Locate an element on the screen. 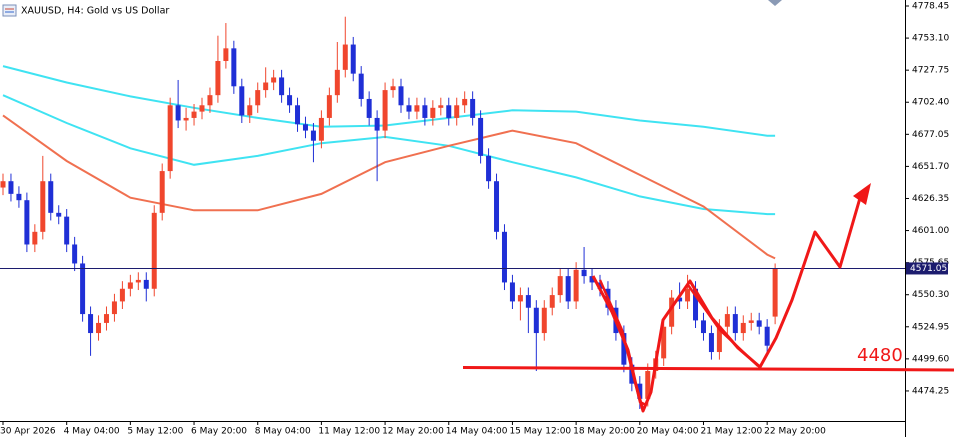  x-tick-label: 11 May 12:00 is located at coordinates (349, 432).